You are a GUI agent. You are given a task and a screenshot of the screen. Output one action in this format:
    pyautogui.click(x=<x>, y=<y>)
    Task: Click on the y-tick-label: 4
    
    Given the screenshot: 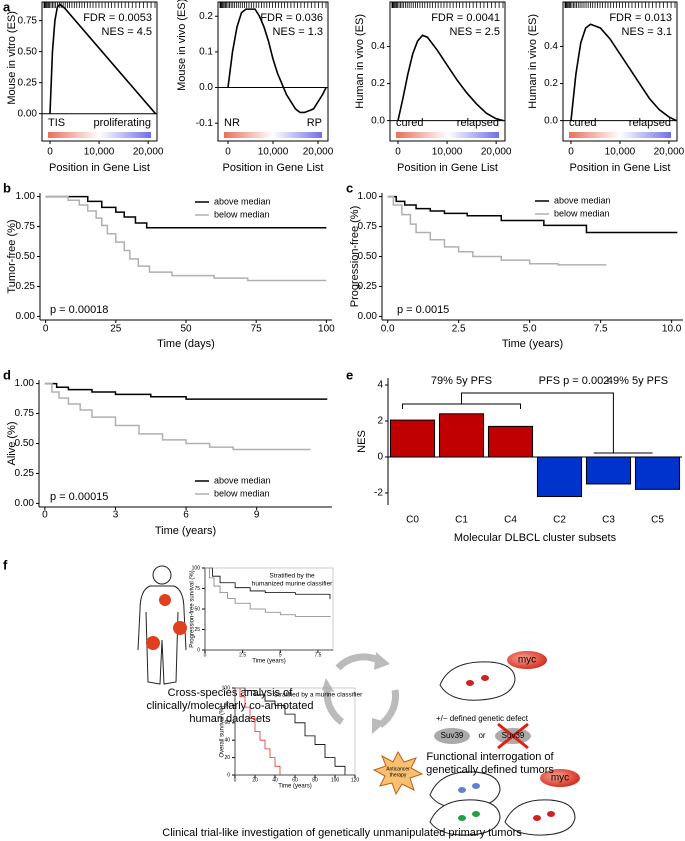 What is the action you would take?
    pyautogui.click(x=380, y=385)
    